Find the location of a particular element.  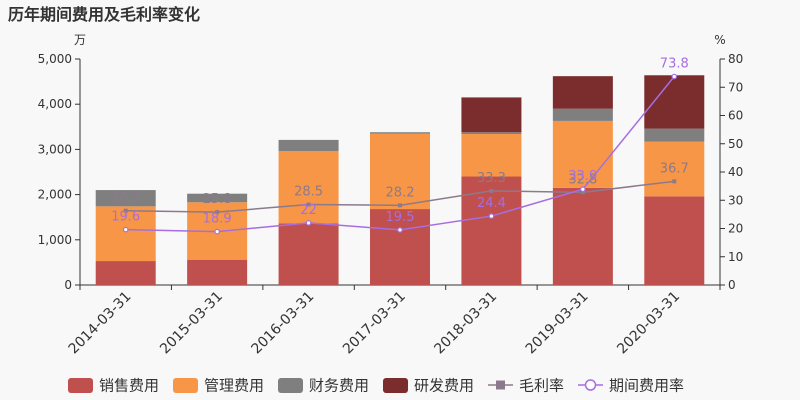

x-tick-label: 2016-03-31 is located at coordinates (283, 323).